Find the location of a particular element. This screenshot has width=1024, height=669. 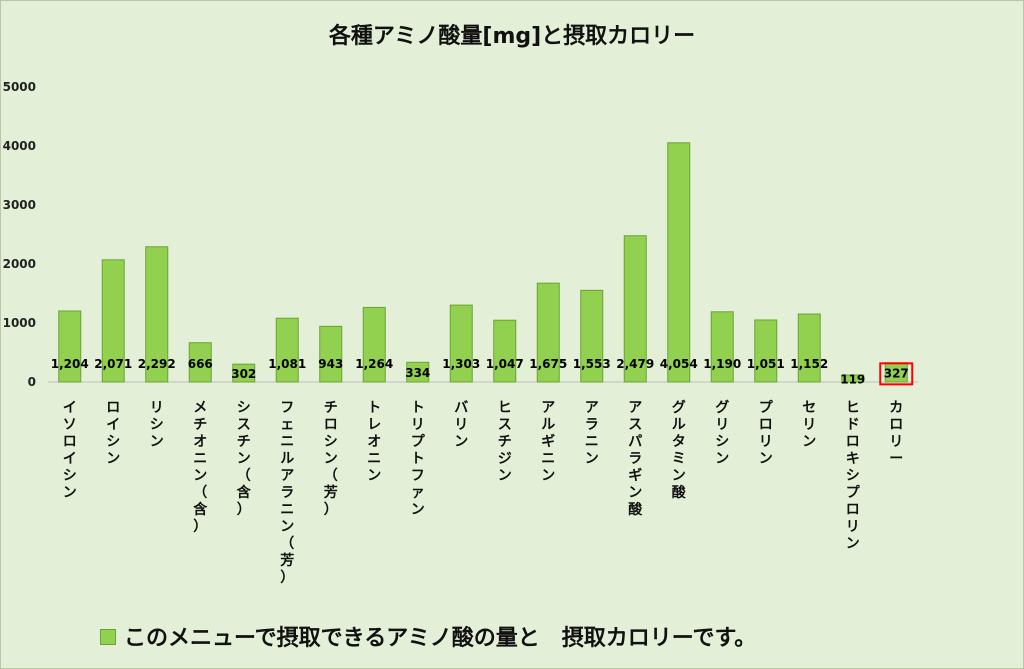

category-label: ヒドロキシプロリン is located at coordinates (853, 476).